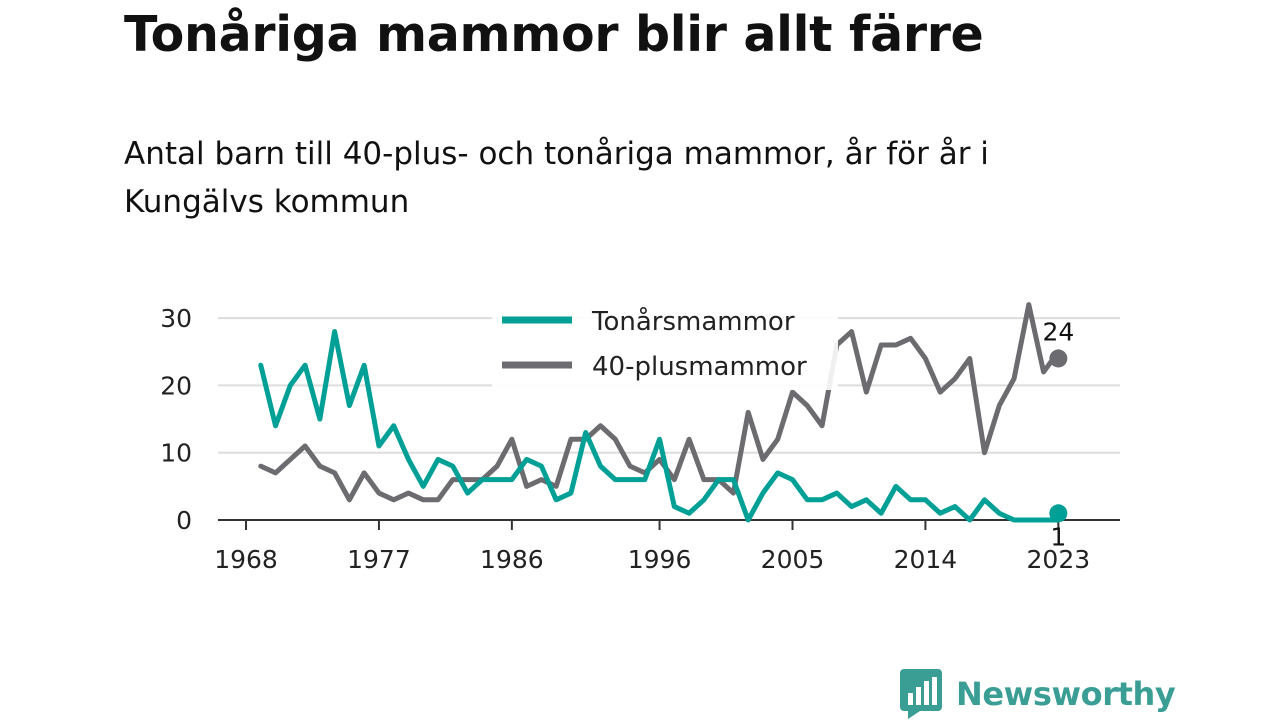  I want to click on end-label-tonarsmammor: 1, so click(1058, 536).